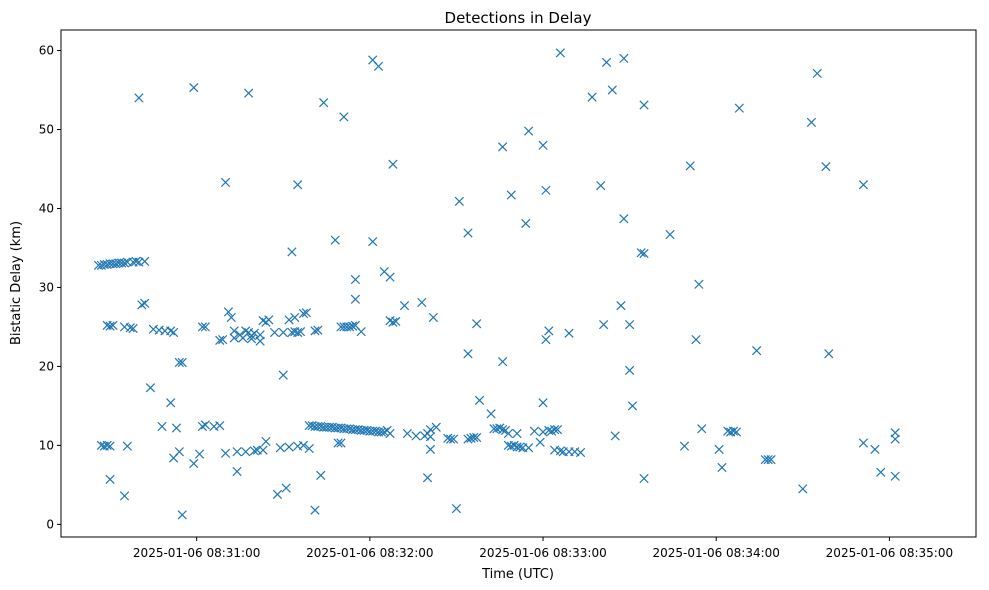  Describe the element at coordinates (46, 208) in the screenshot. I see `y-tick-label: 40` at that location.